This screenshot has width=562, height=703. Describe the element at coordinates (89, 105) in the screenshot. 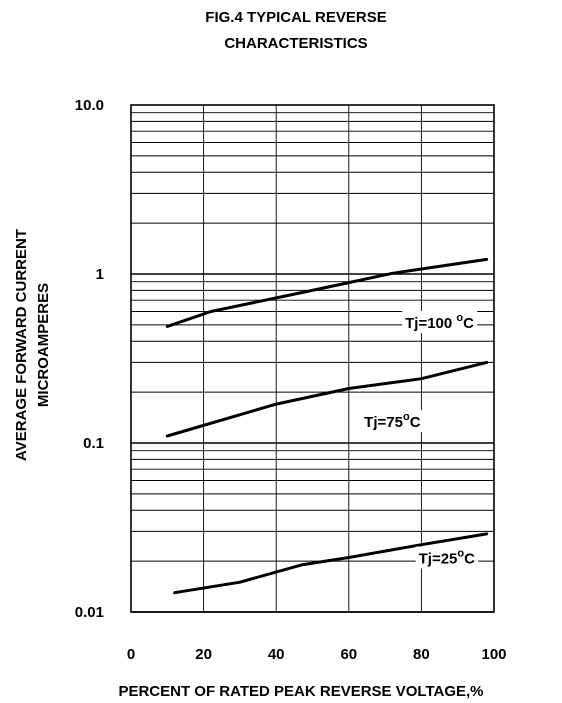

I see `y-tick-label: 10.0` at that location.